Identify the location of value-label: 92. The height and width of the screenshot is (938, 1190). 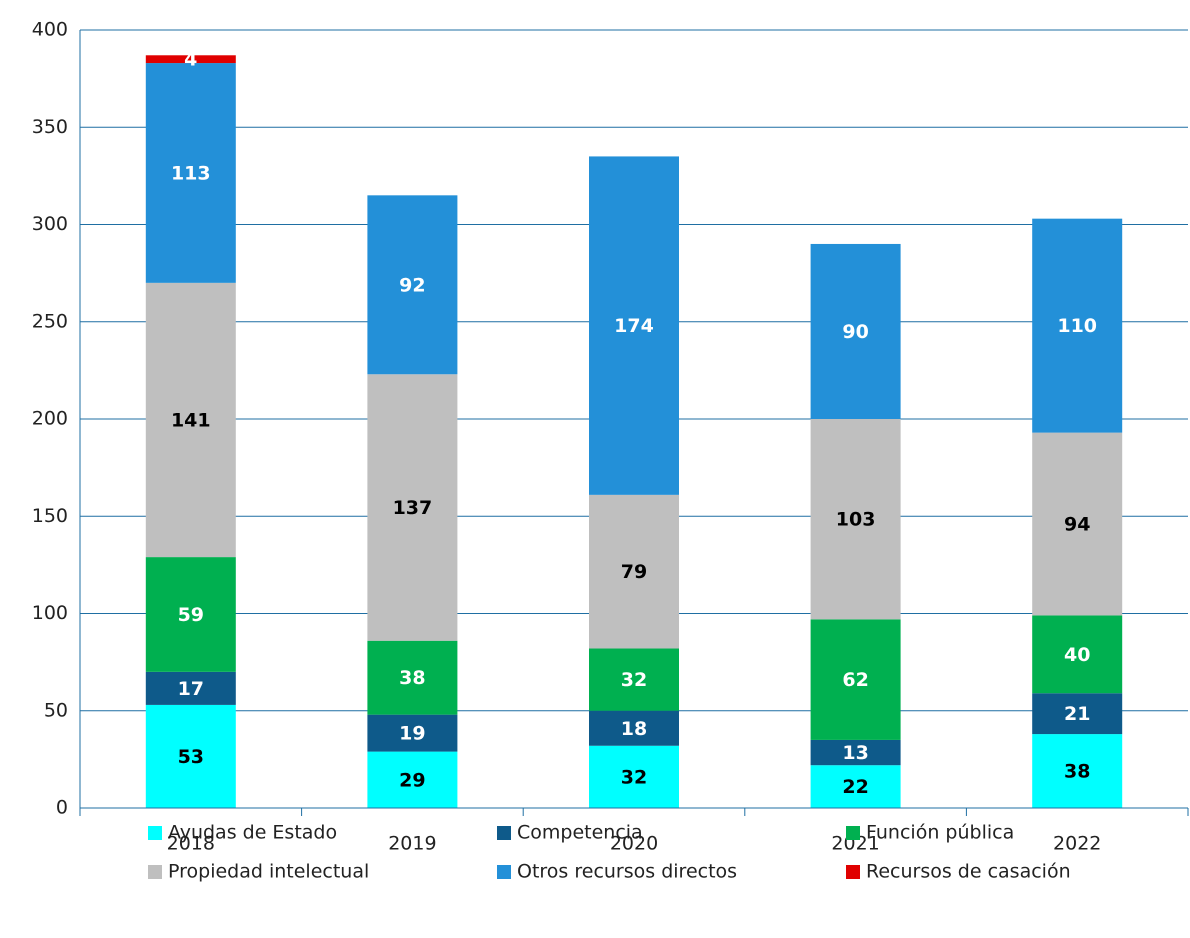
(412, 285).